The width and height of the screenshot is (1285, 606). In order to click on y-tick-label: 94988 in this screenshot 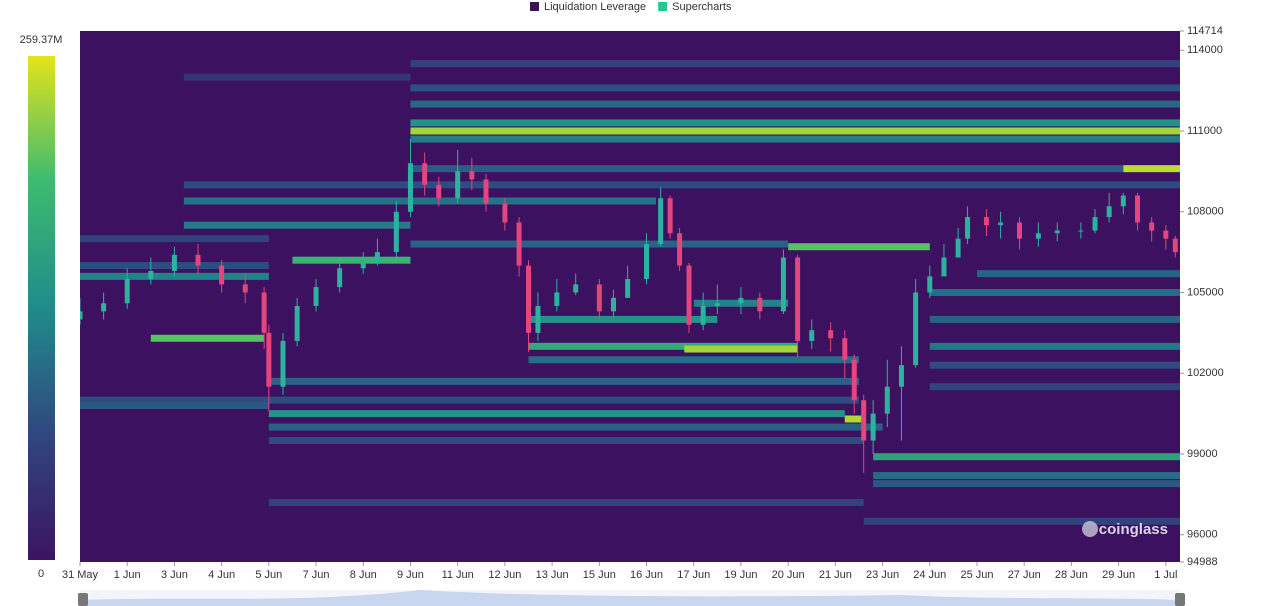, I will do `click(1202, 562)`.